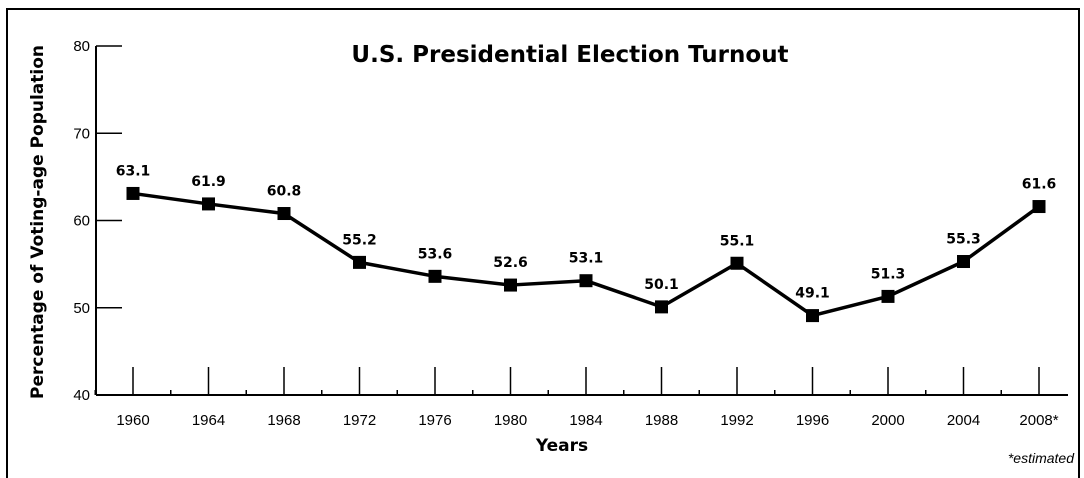 This screenshot has height=478, width=1084. What do you see at coordinates (208, 182) in the screenshot?
I see `data-label: 61.9` at bounding box center [208, 182].